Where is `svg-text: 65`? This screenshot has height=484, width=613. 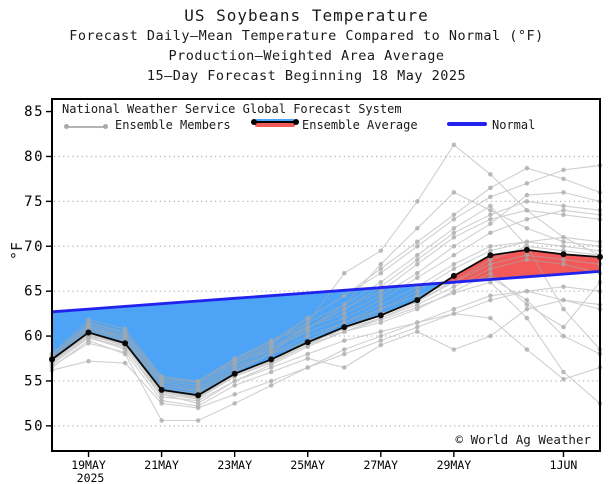 svg-text: 65 is located at coordinates (34, 292).